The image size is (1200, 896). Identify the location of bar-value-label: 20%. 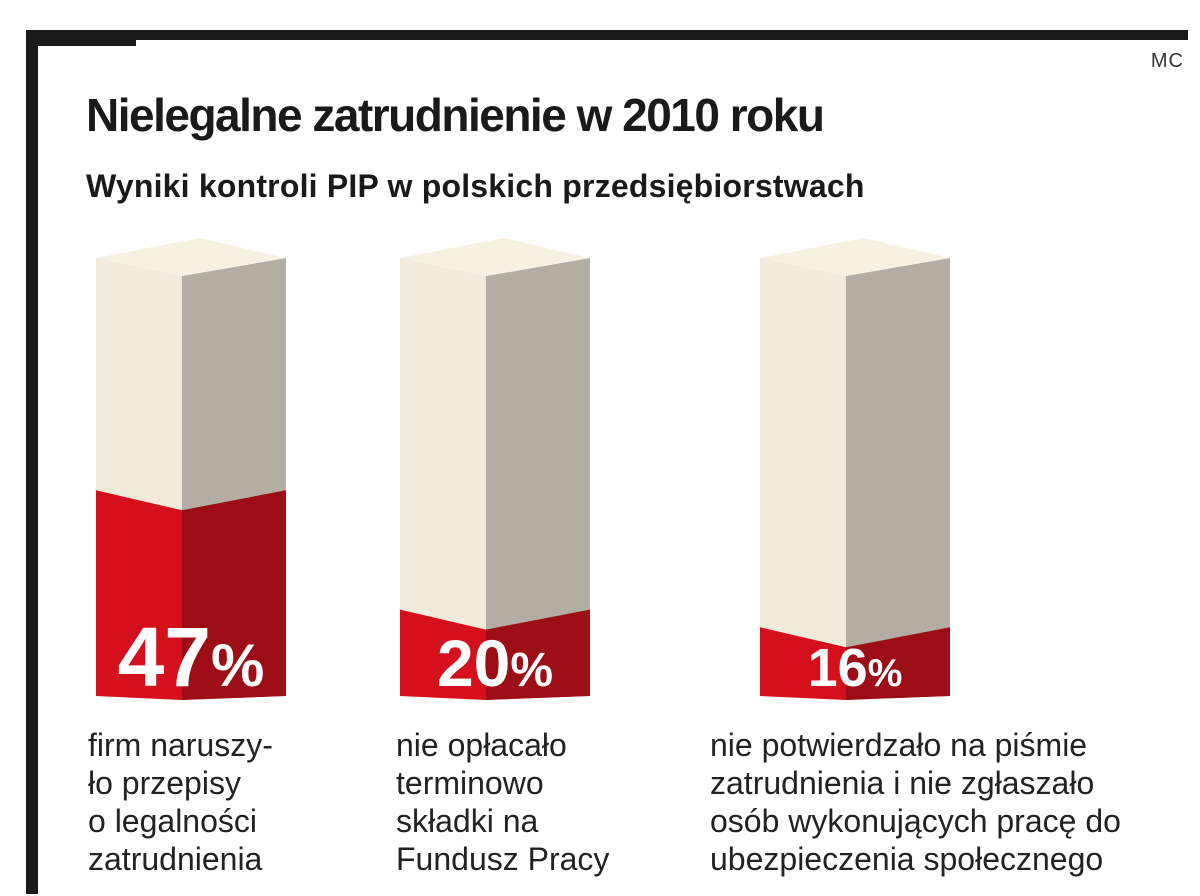
(495, 663).